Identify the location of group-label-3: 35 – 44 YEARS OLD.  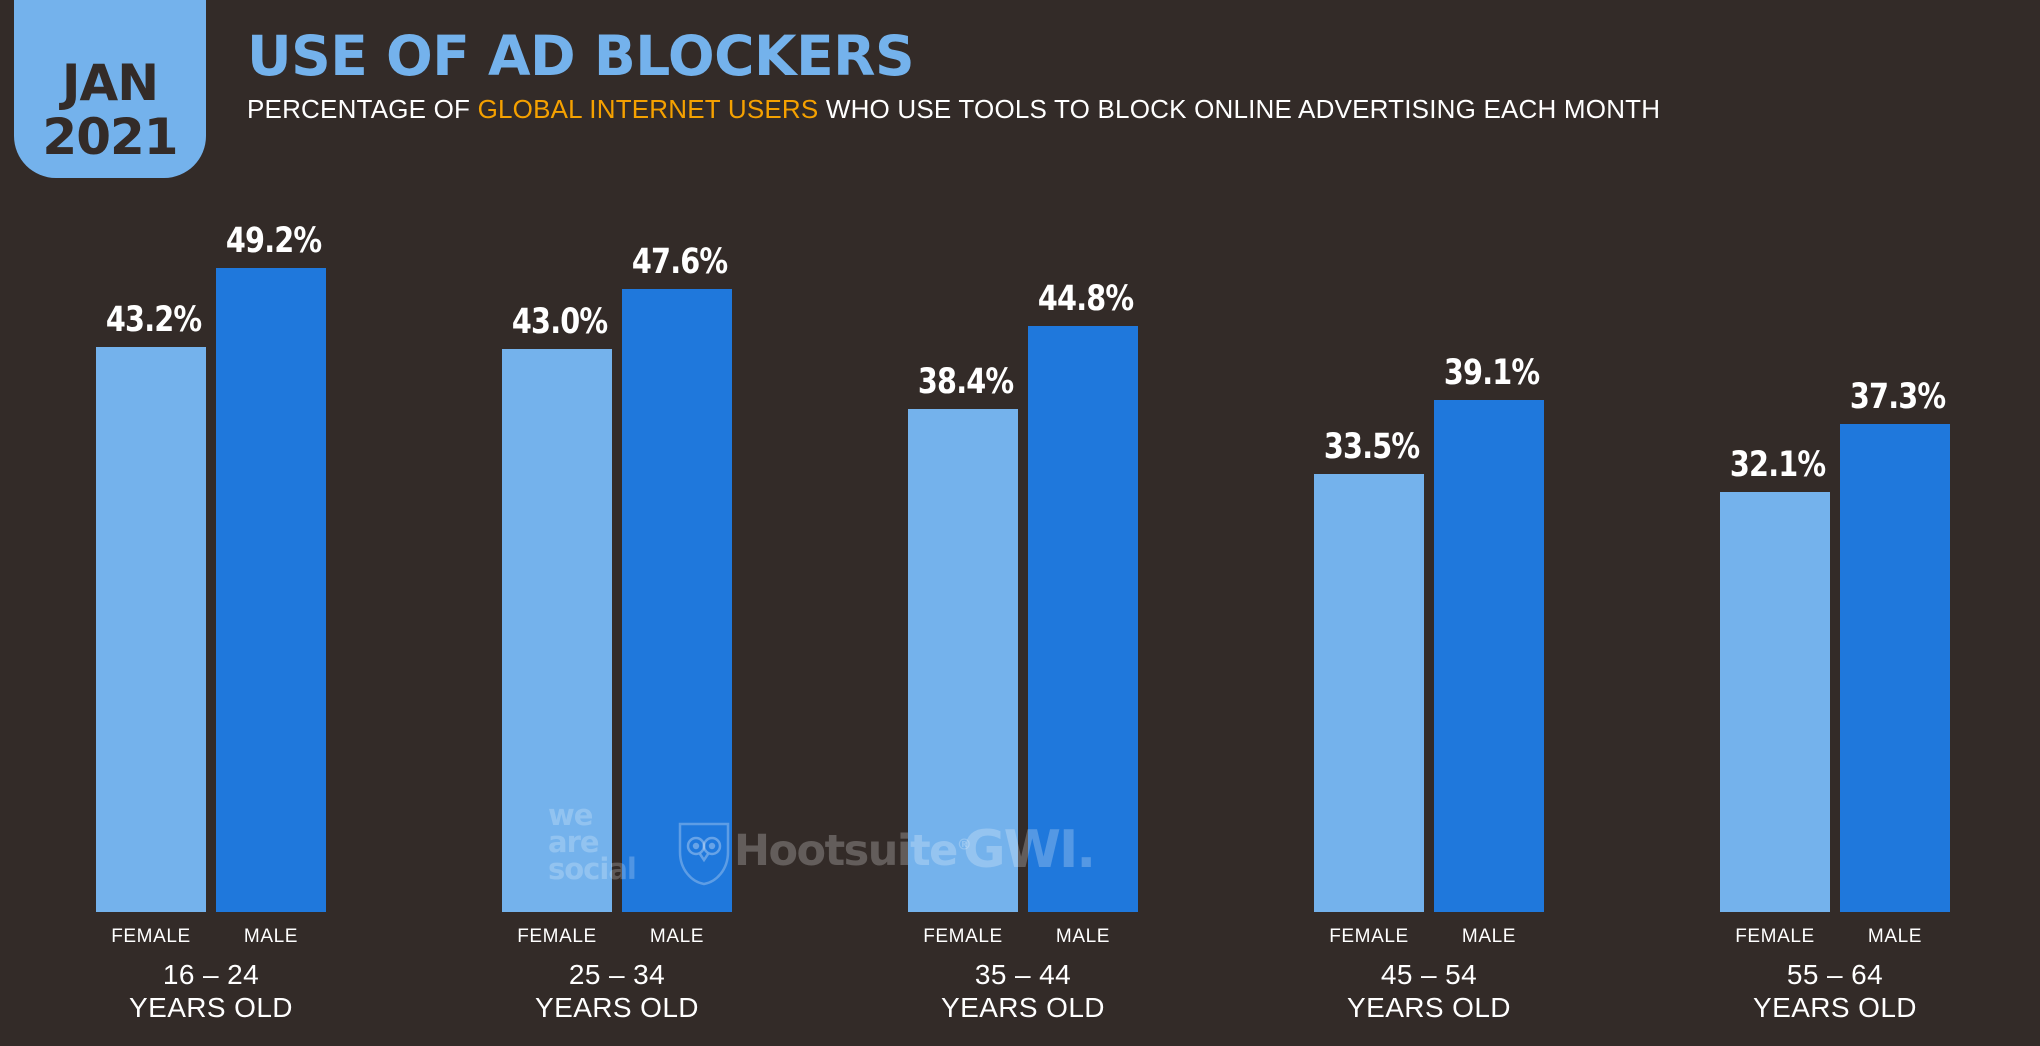
(1023, 991).